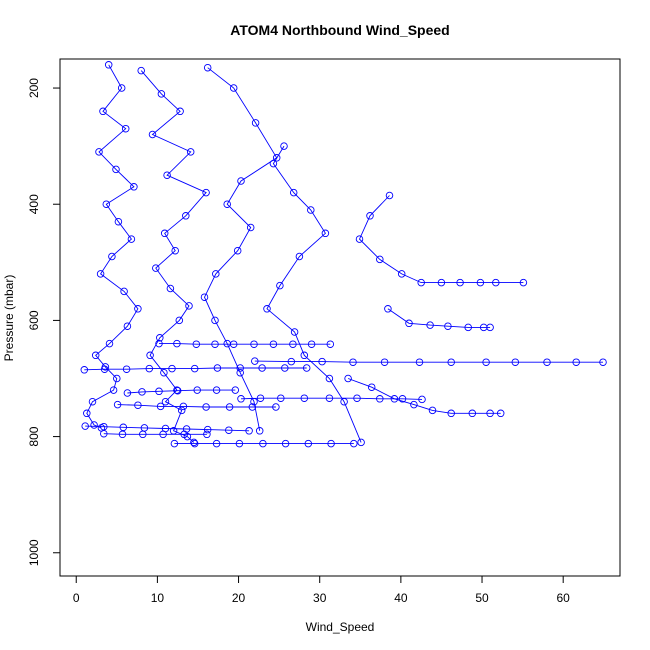  Describe the element at coordinates (339, 30) in the screenshot. I see `chart-title: ATOM4 Northbound Wind_Speed` at that location.